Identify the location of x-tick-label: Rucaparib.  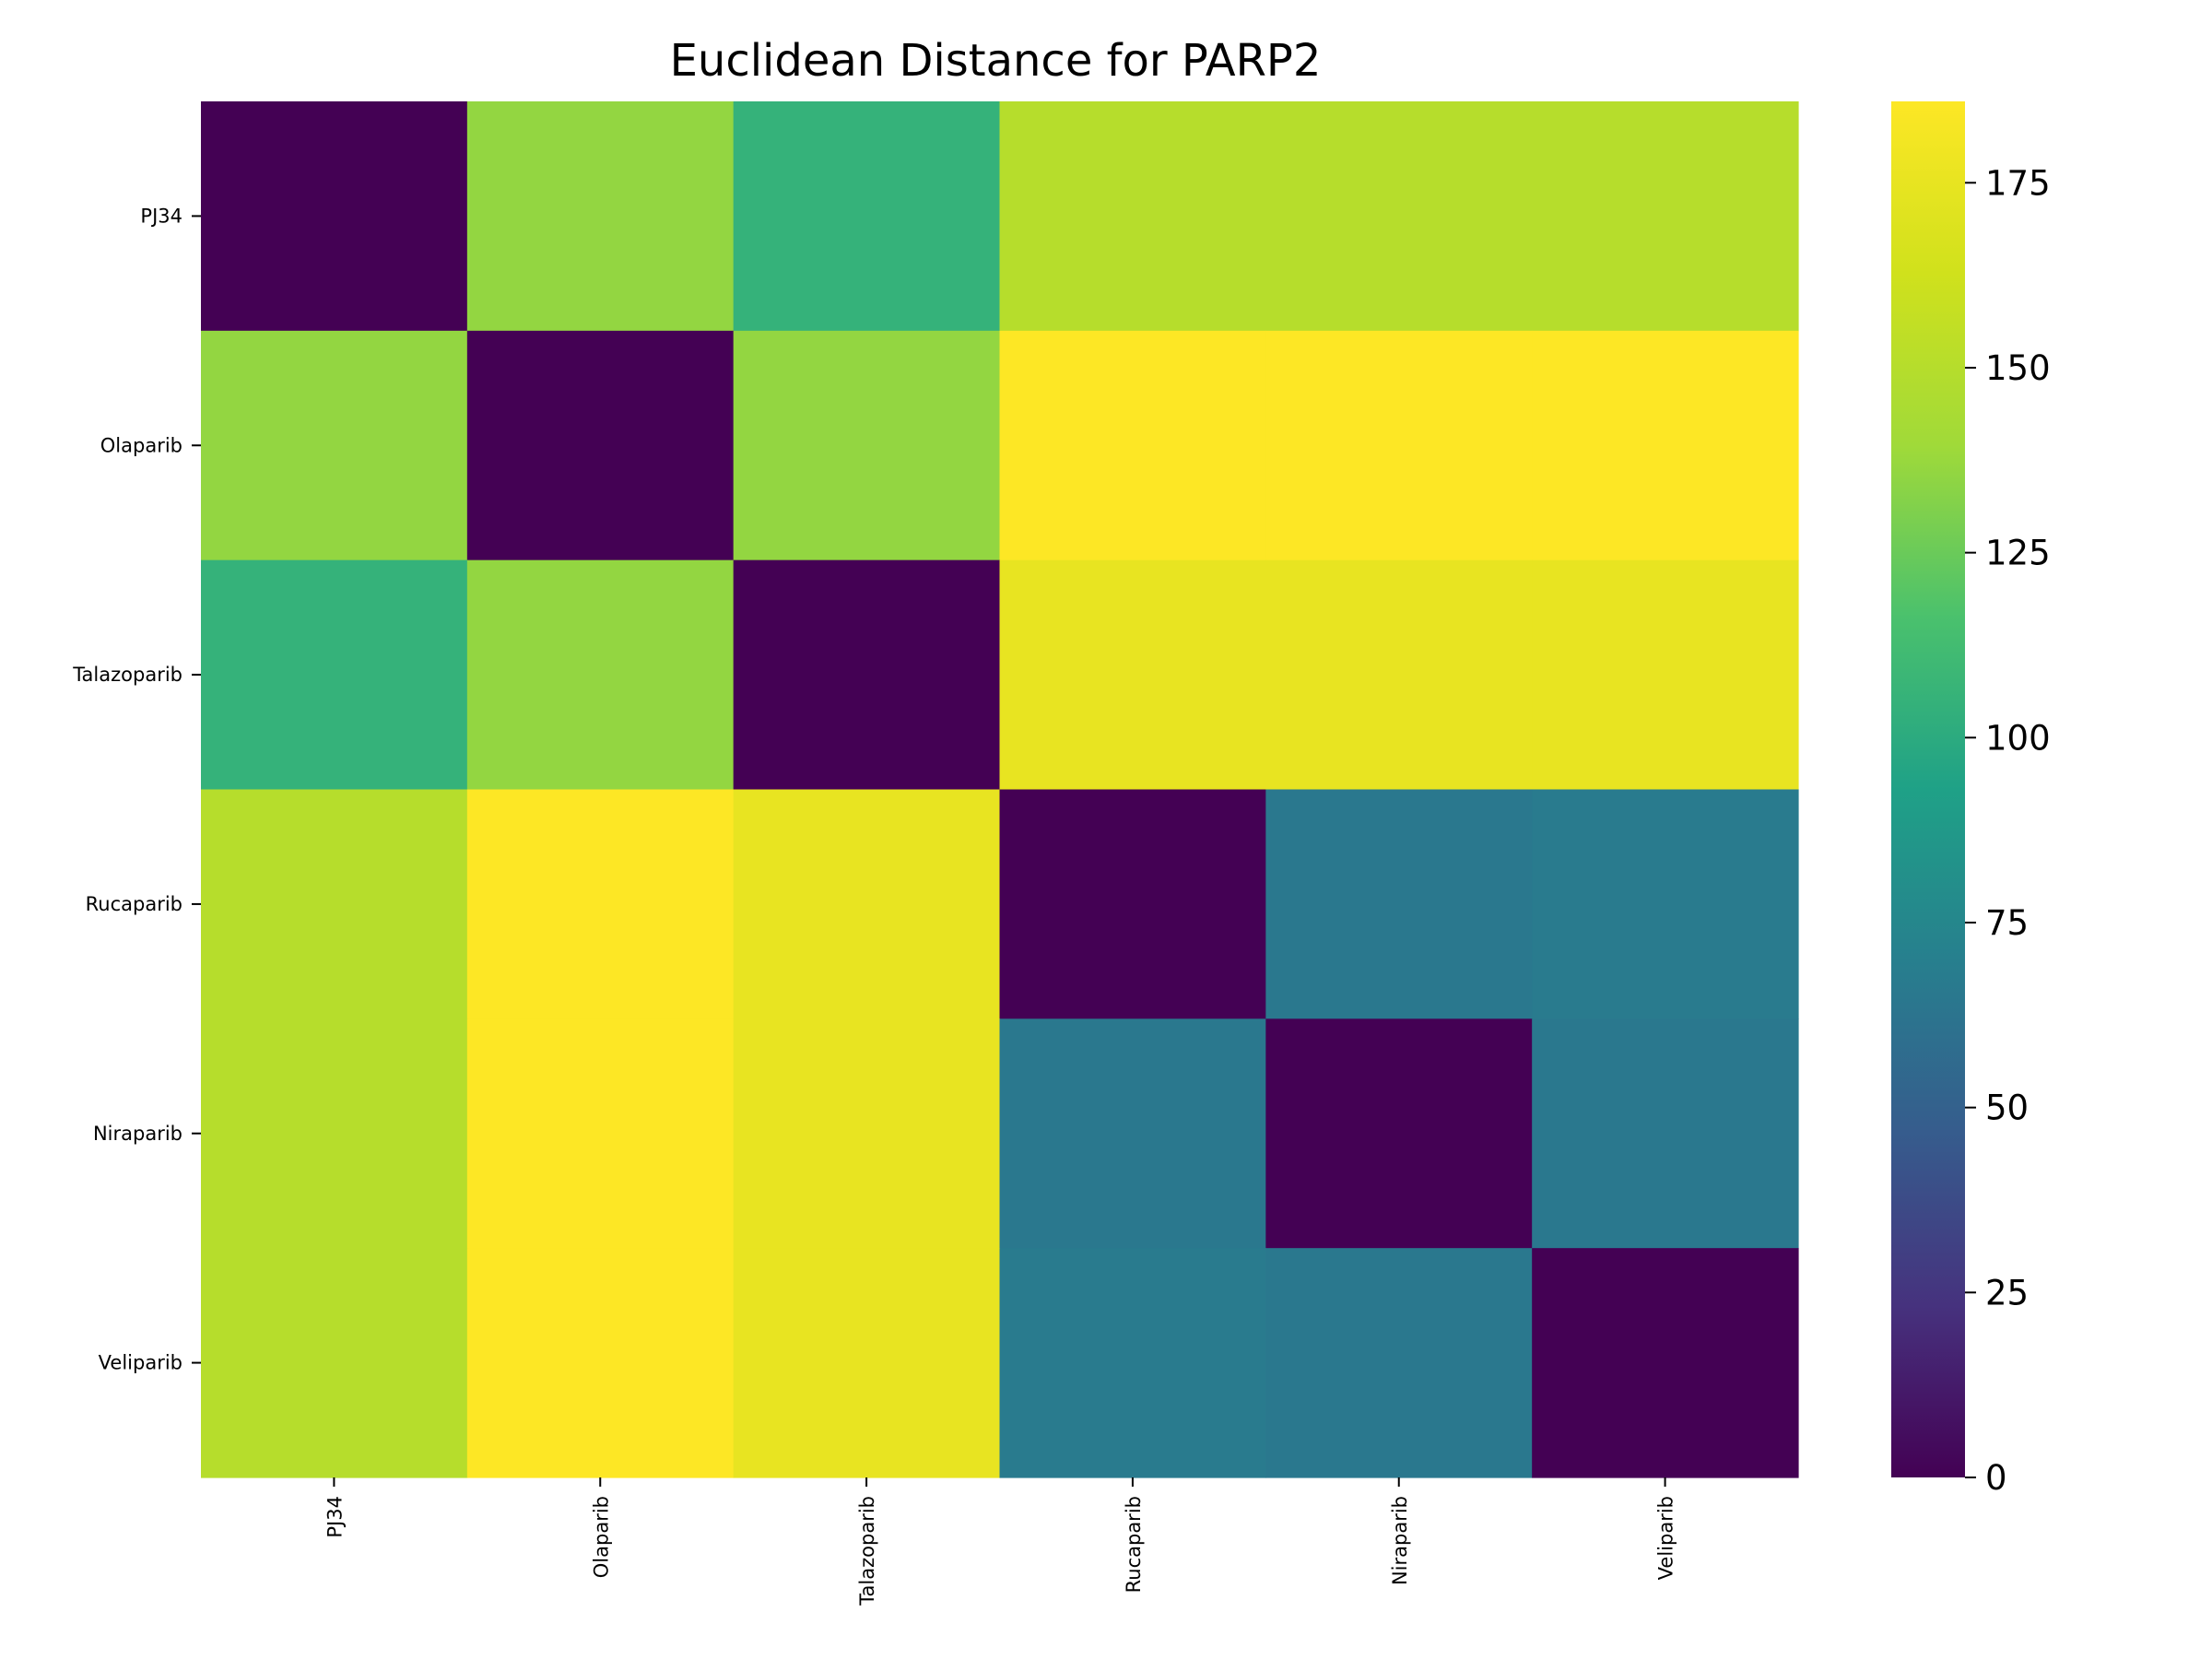
(1134, 1544).